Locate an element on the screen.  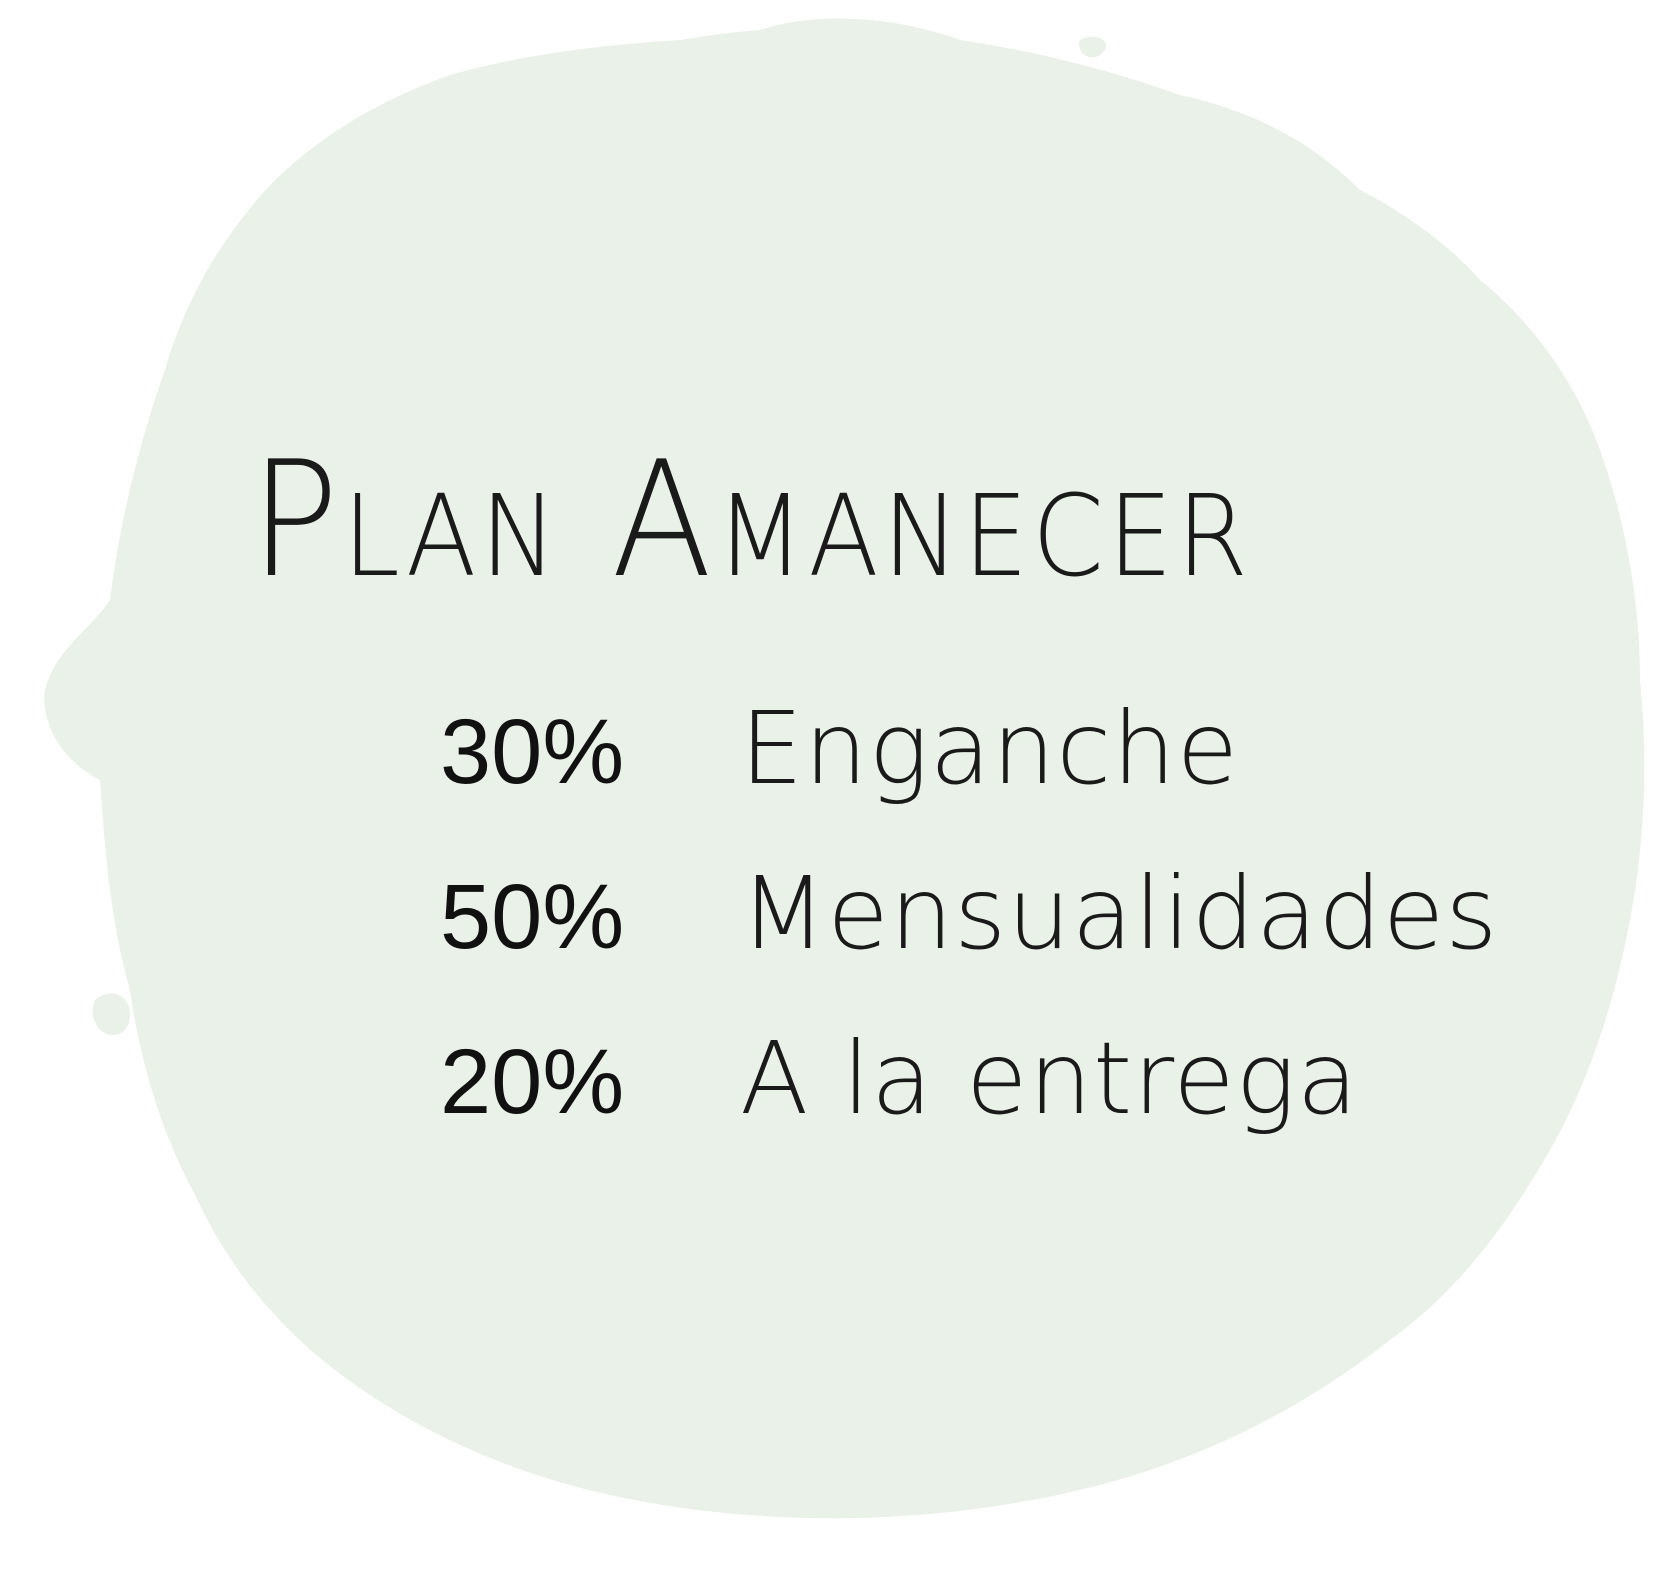
payment-percent: 30% is located at coordinates (532, 752).